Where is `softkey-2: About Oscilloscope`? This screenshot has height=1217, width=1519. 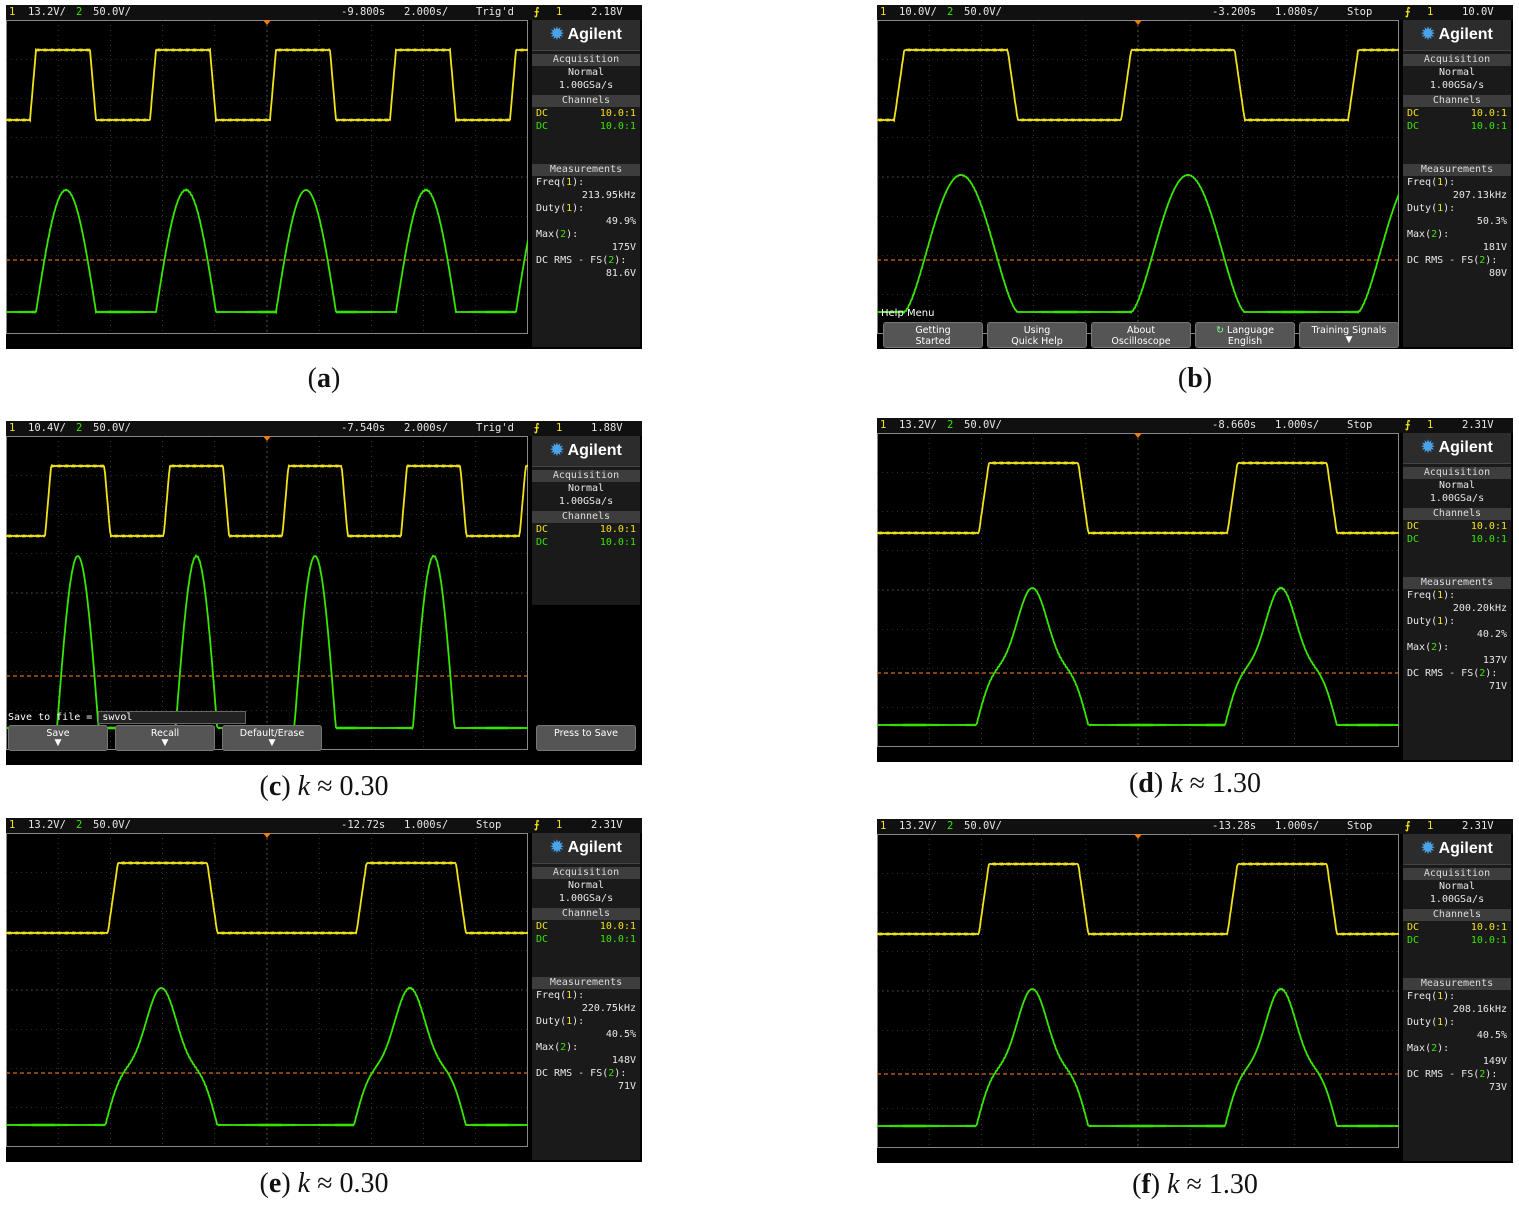 softkey-2: About Oscilloscope is located at coordinates (1141, 335).